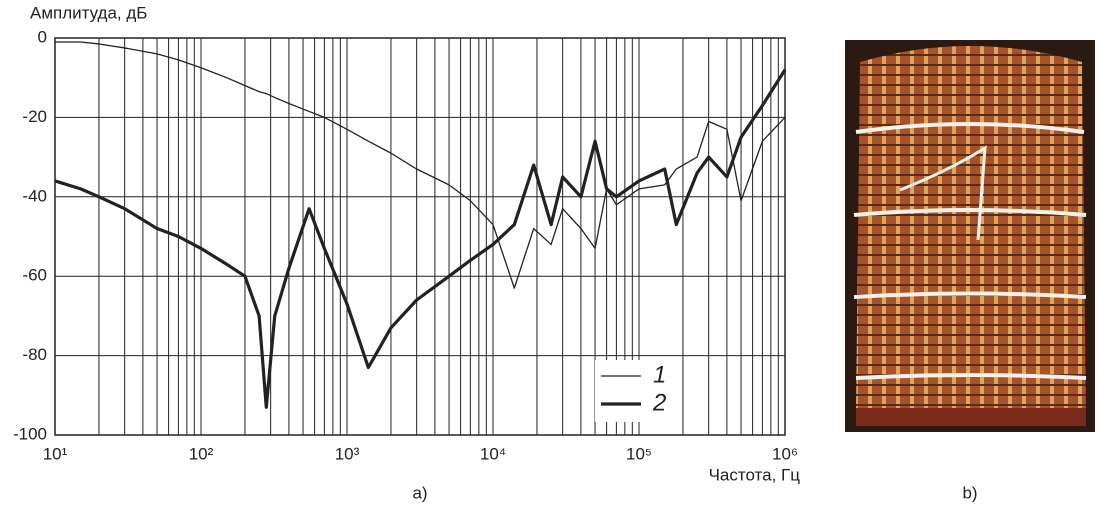 The width and height of the screenshot is (1102, 511). What do you see at coordinates (639, 453) in the screenshot?
I see `x-tick-label: 10⁵` at bounding box center [639, 453].